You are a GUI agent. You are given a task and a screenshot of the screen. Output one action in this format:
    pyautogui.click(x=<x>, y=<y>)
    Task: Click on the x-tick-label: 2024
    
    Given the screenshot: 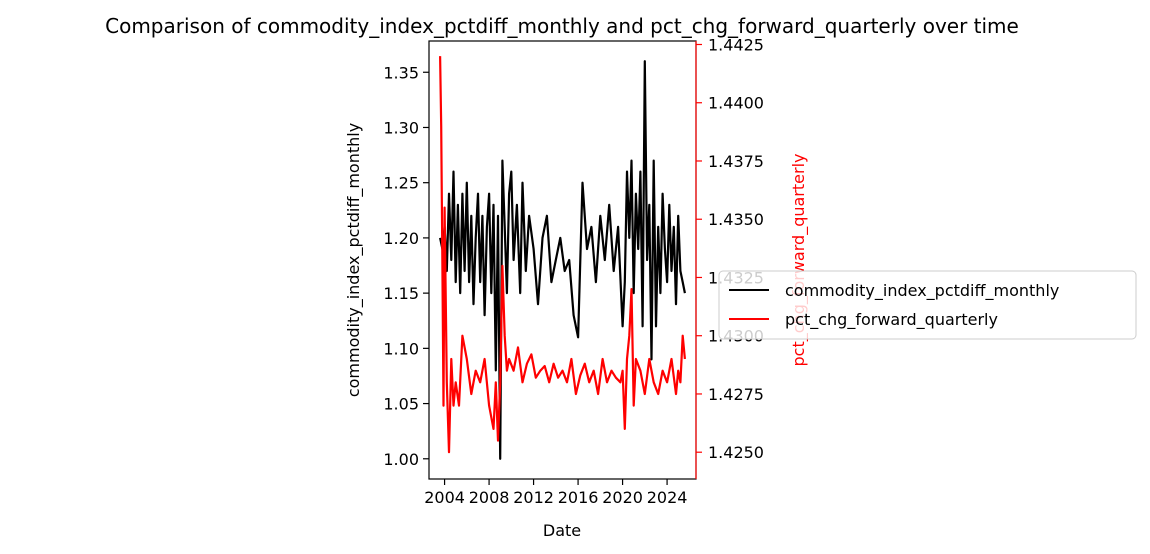 What is the action you would take?
    pyautogui.click(x=667, y=497)
    